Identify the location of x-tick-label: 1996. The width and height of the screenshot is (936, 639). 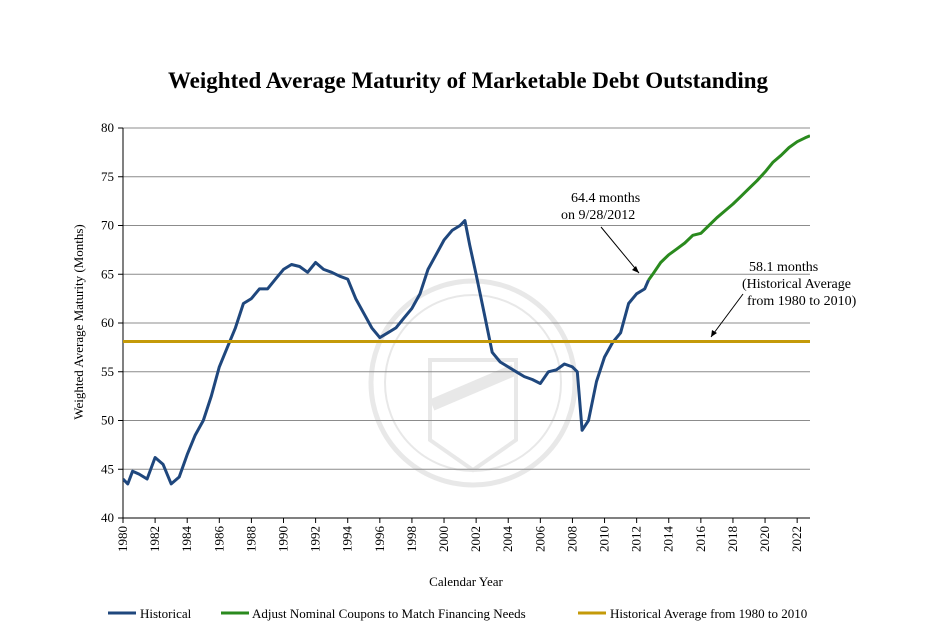
(379, 539).